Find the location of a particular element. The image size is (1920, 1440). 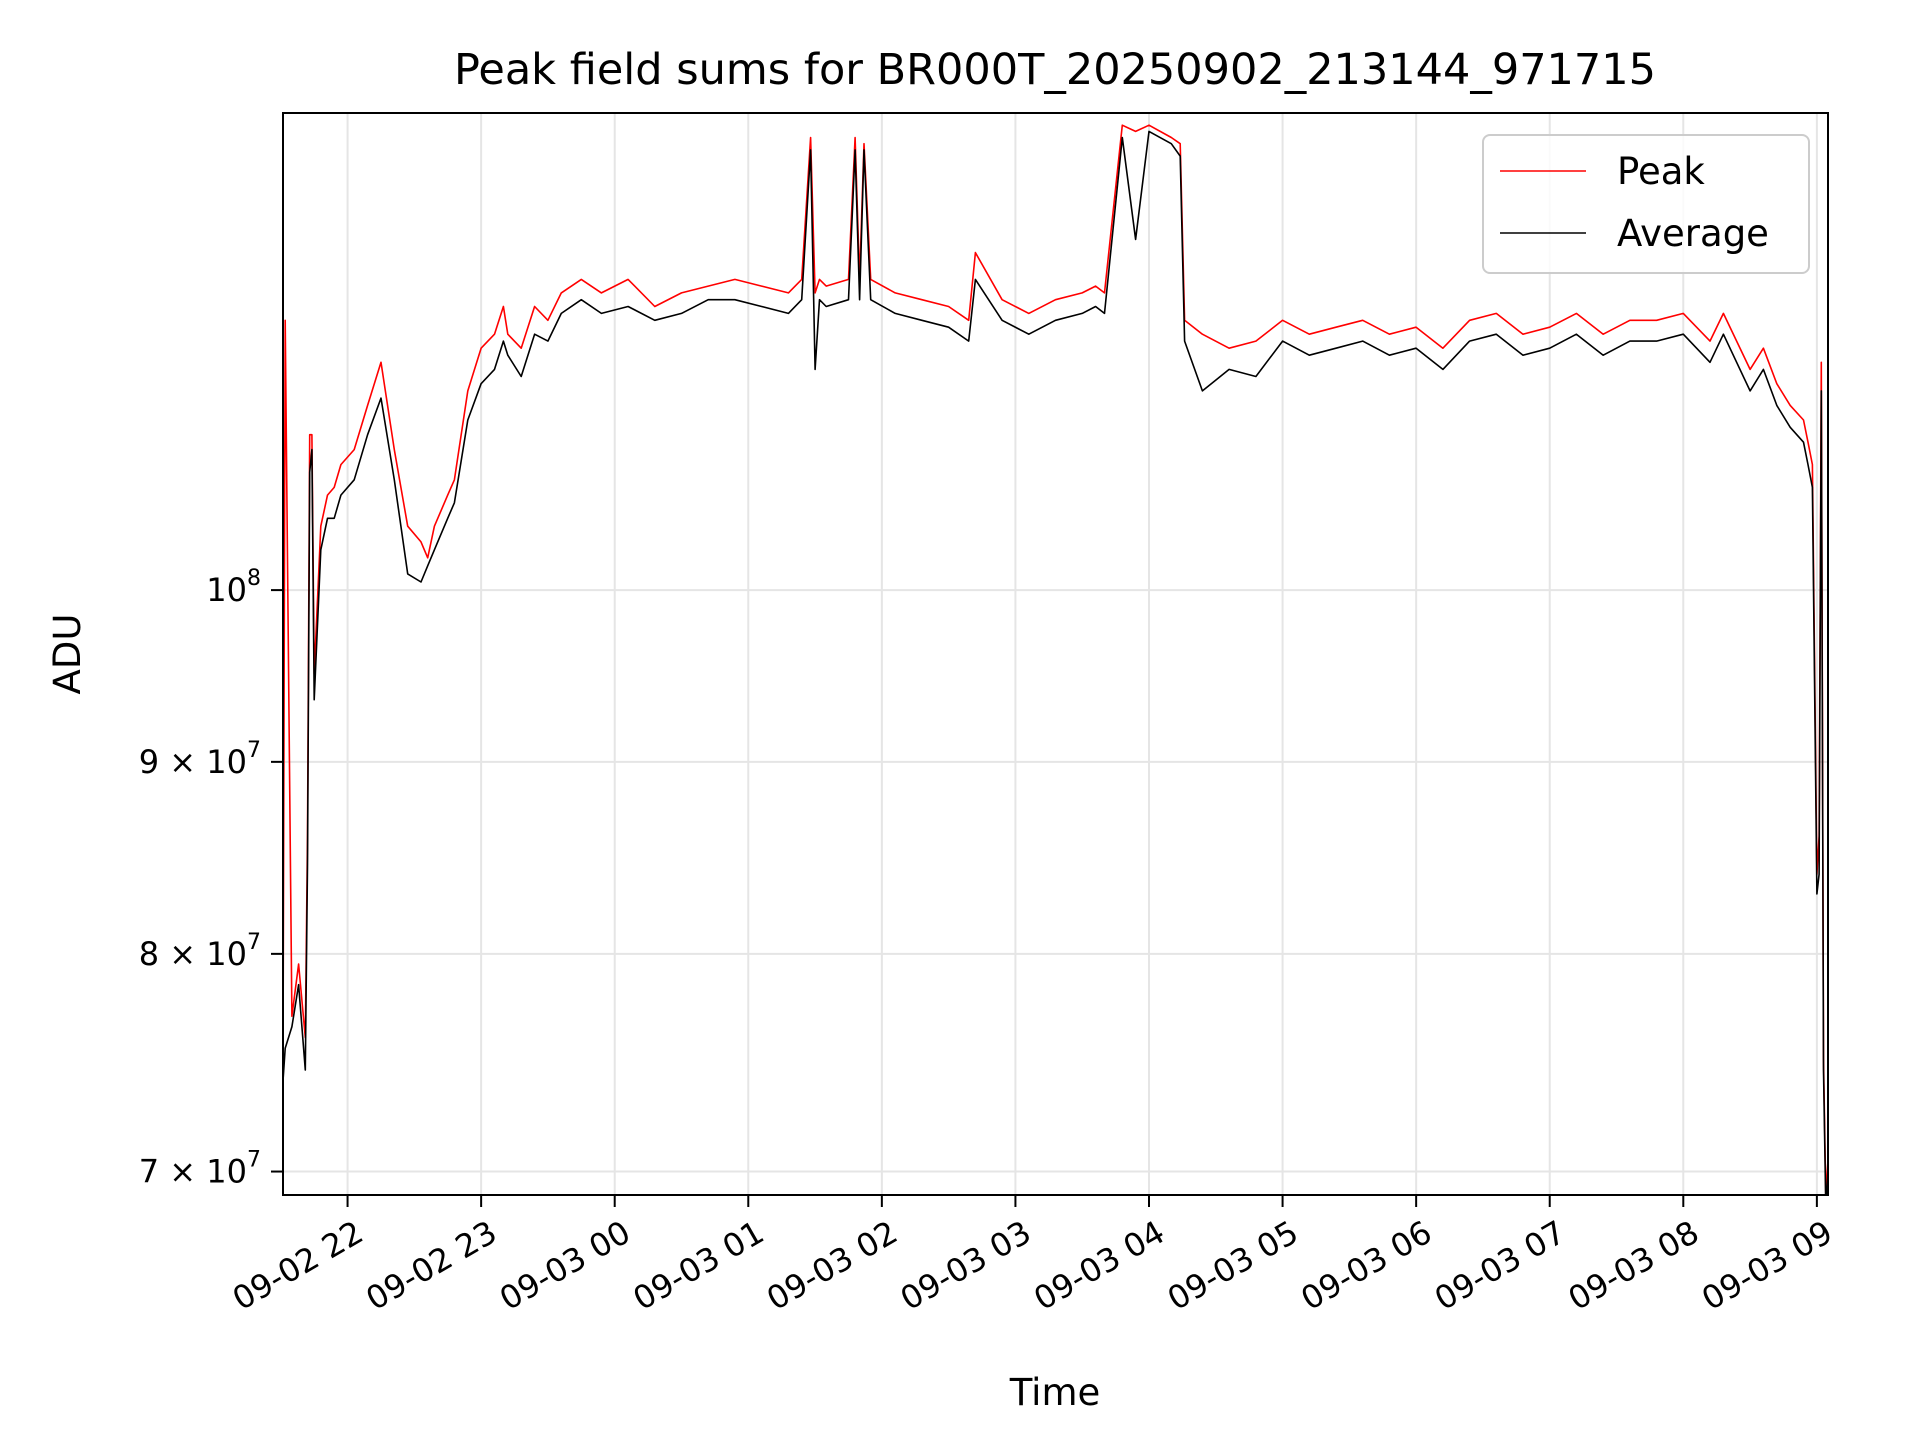

x-axis-label: Time is located at coordinates (1055, 1392).